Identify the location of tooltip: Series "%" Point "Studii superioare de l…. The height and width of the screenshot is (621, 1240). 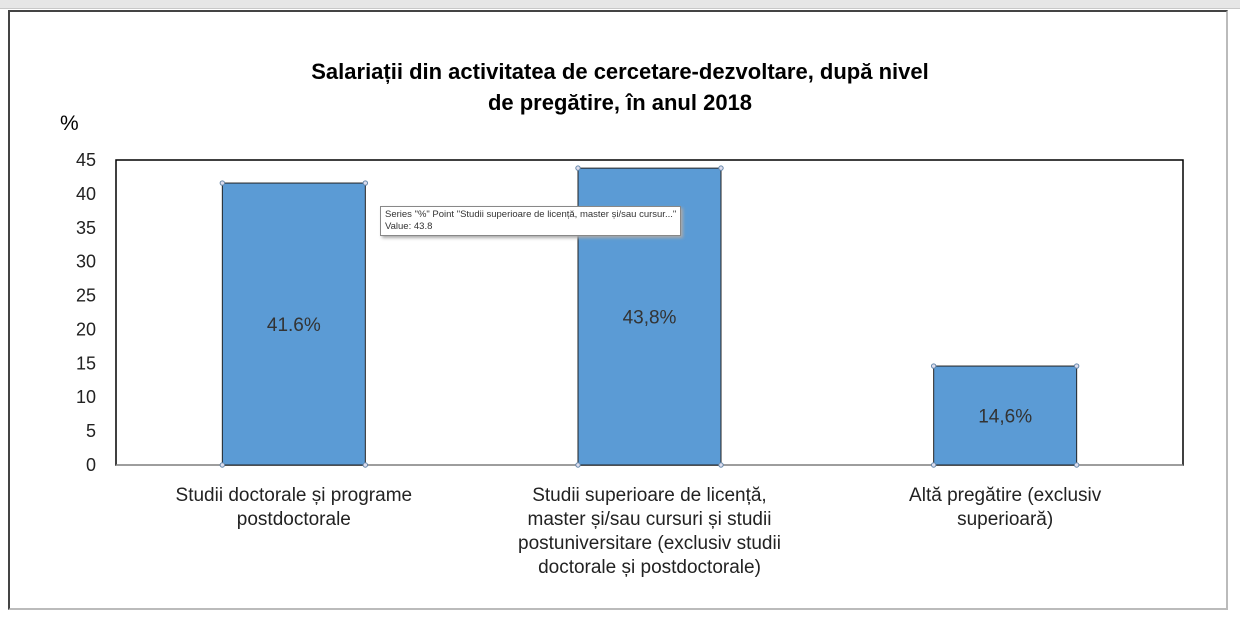
(531, 221).